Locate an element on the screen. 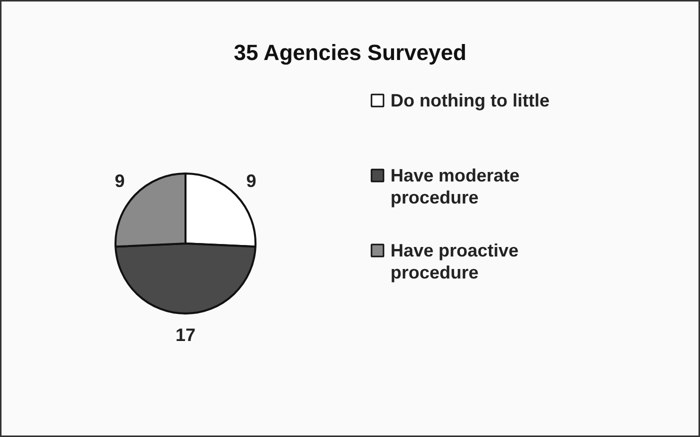 This screenshot has width=700, height=437. legend-label: Have proactive procedure is located at coordinates (454, 261).